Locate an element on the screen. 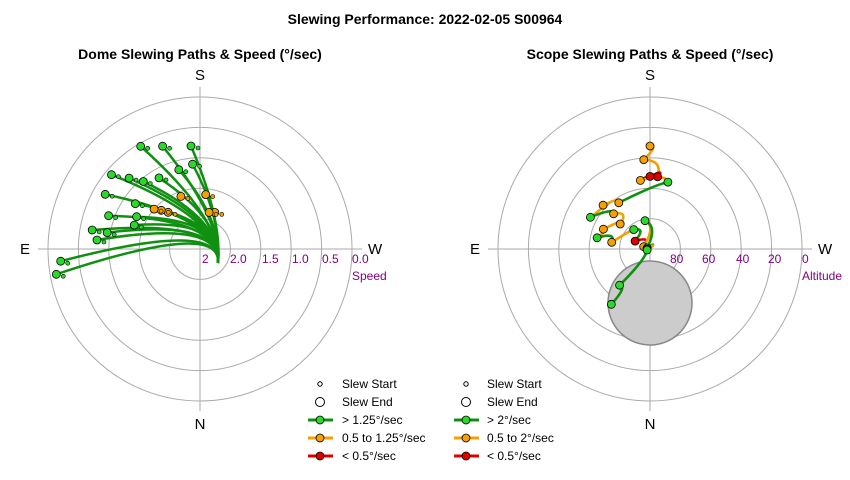 The height and width of the screenshot is (480, 850). medium-dot-marker is located at coordinates (320, 438).